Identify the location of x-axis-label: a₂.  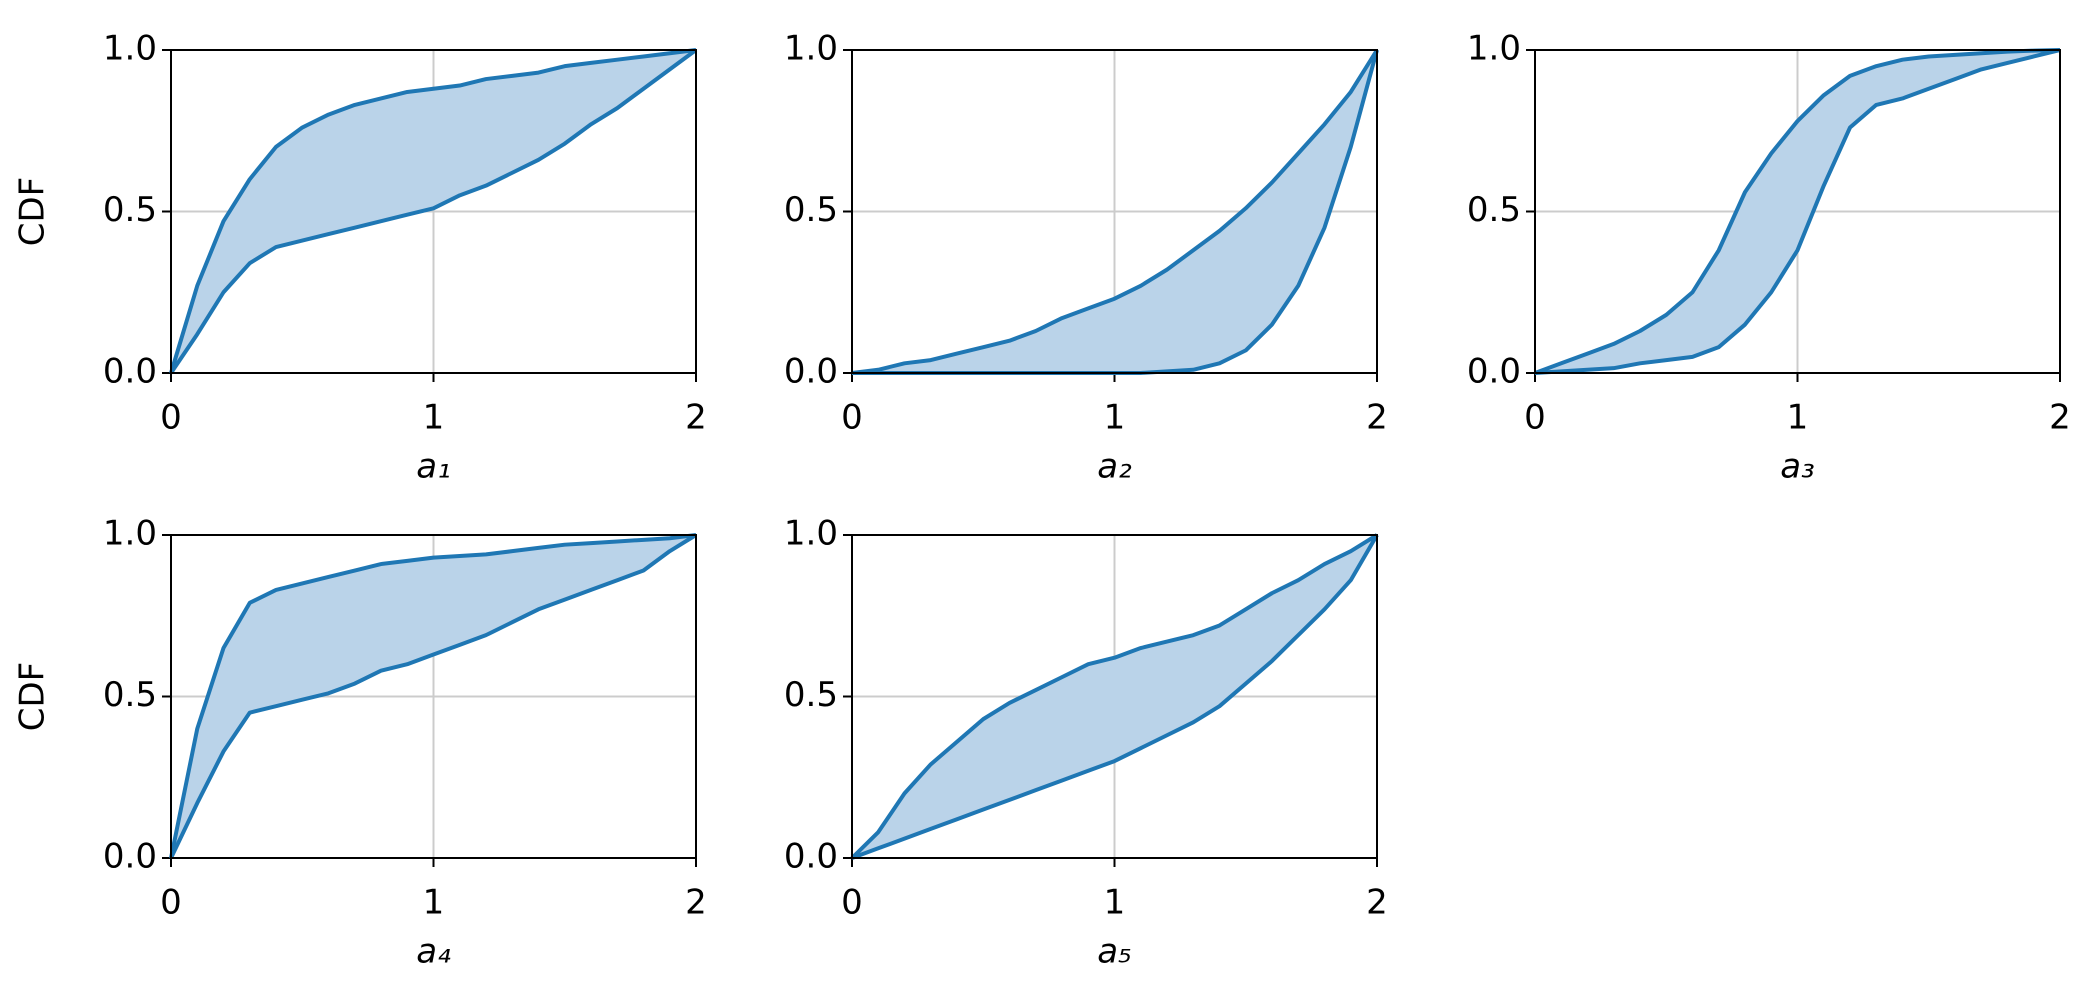
(1114, 467).